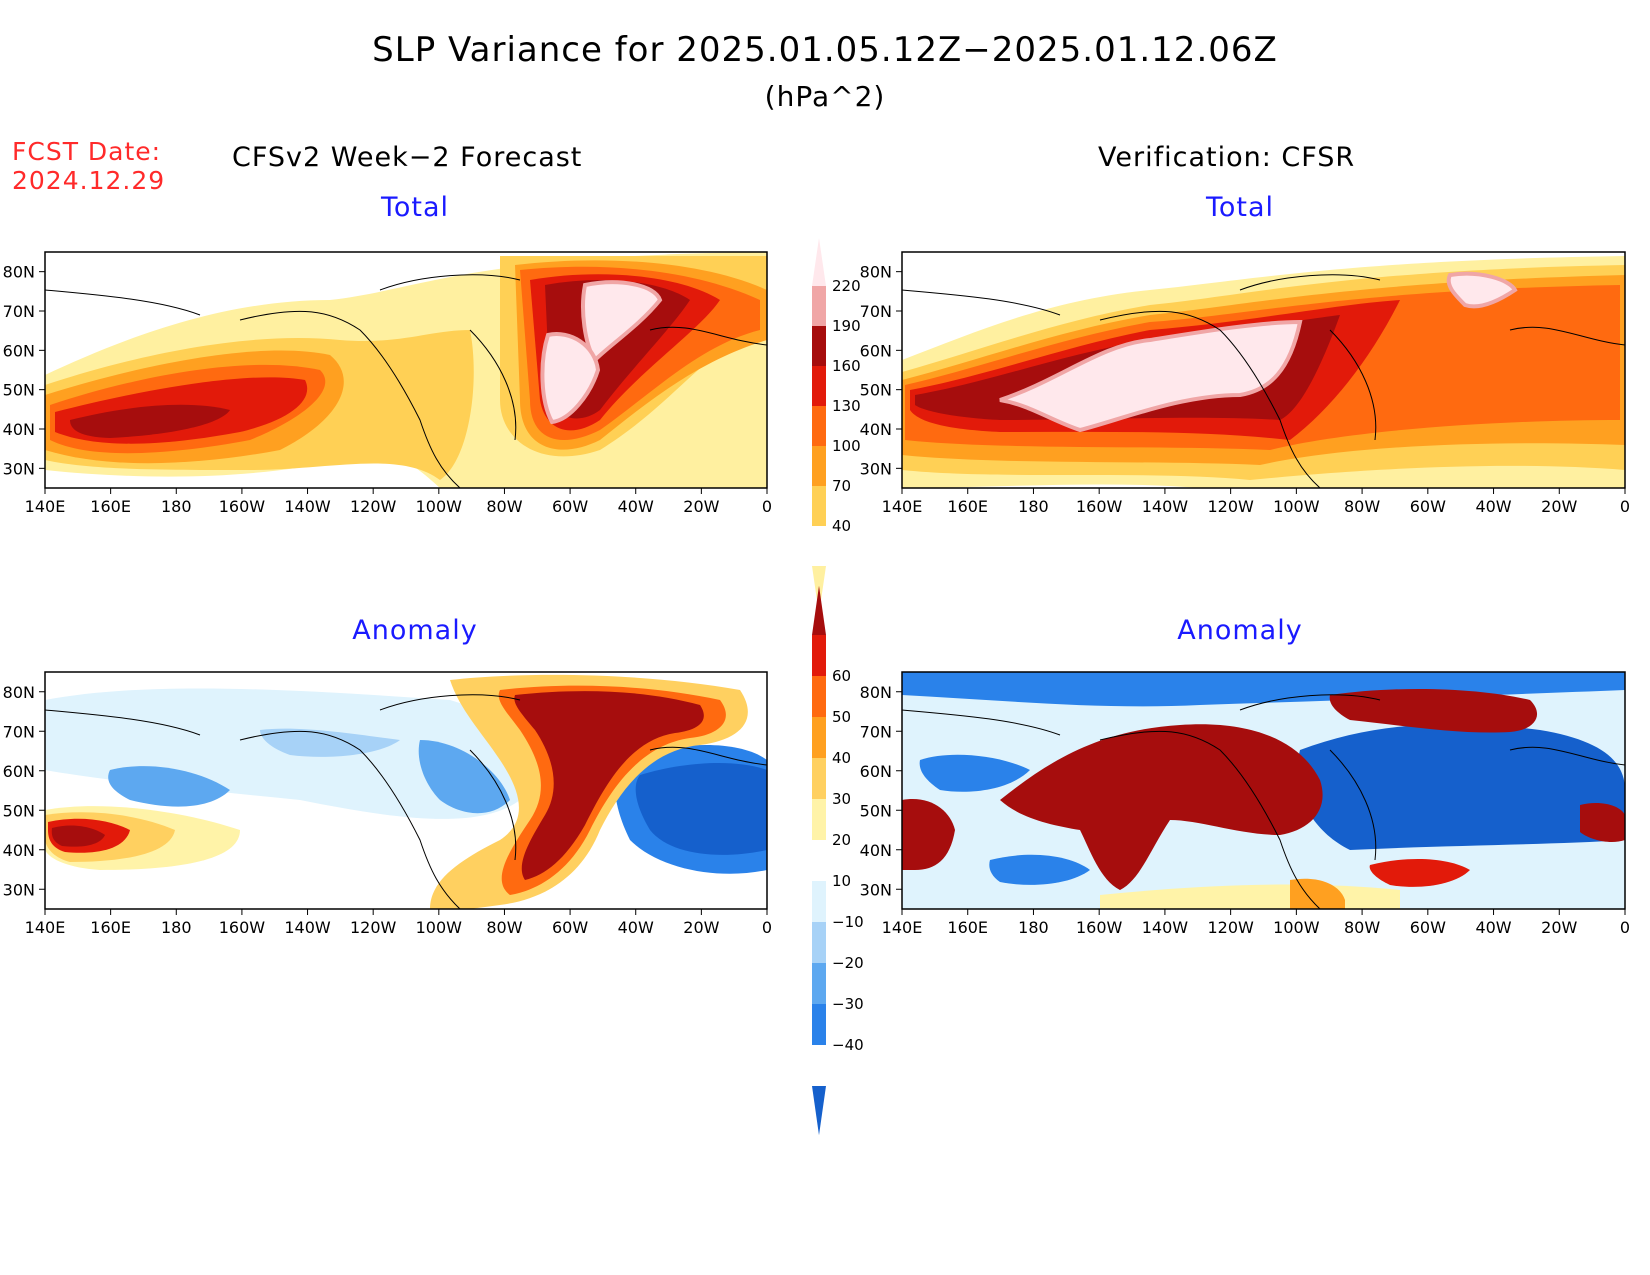  What do you see at coordinates (838, 860) in the screenshot?
I see `colorbar-anomaly: −40 −30 −20 −10 10 20 30 40 50 60` at bounding box center [838, 860].